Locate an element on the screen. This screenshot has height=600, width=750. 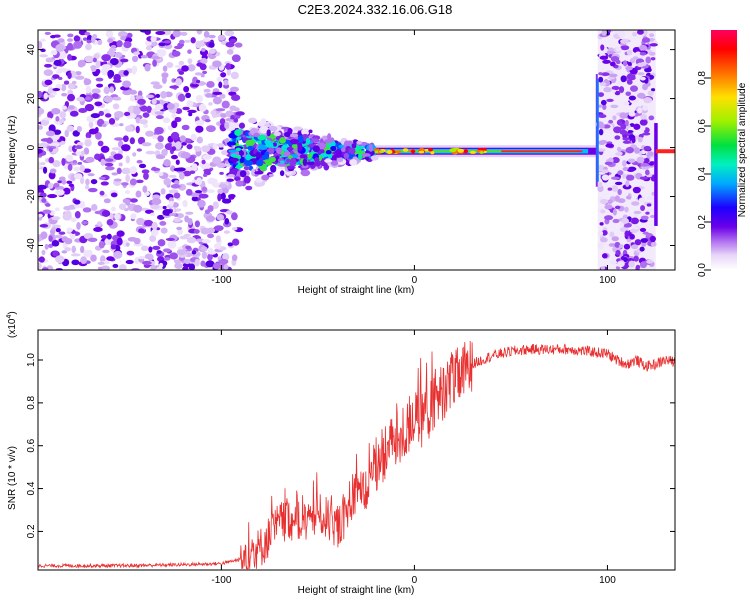
snr-multiplier-text: (x10 is located at coordinates (12, 328).